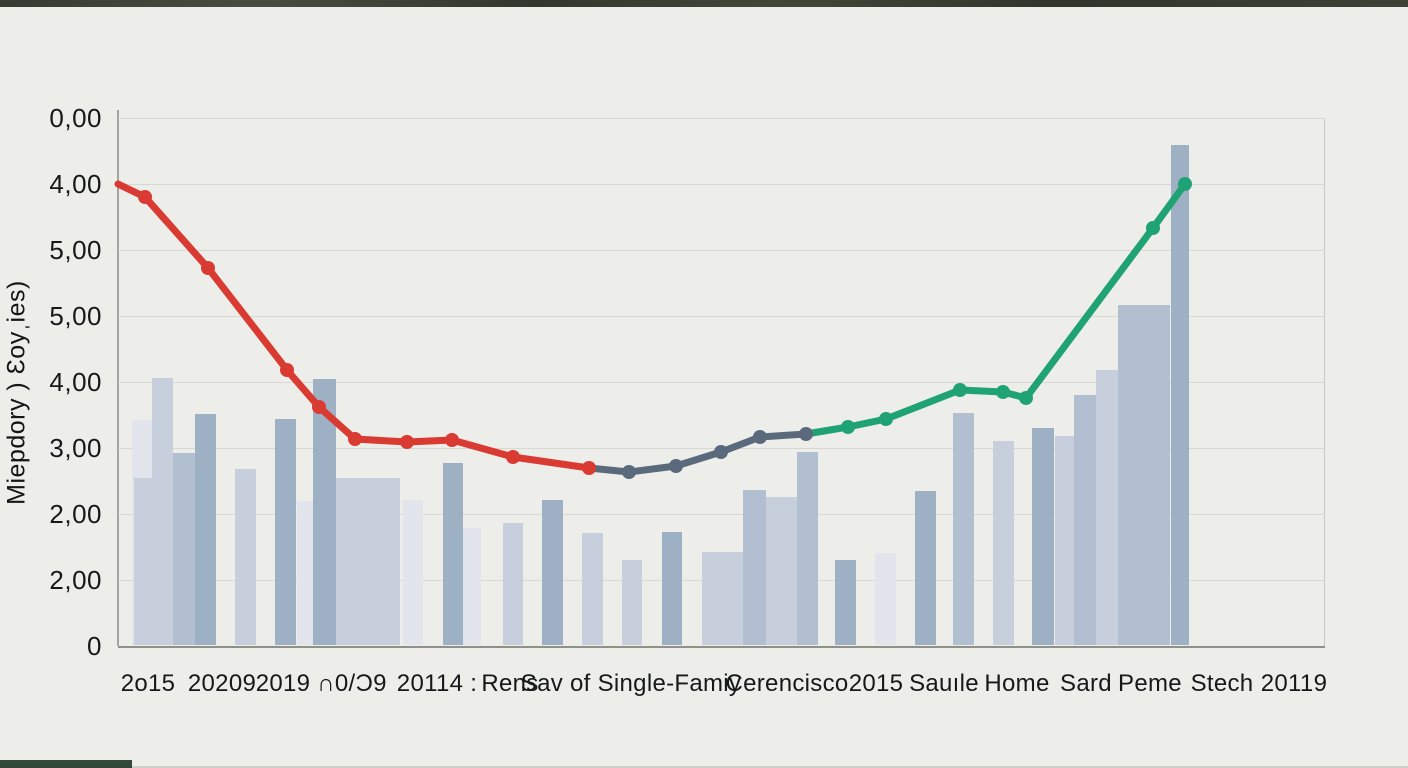  I want to click on x-tick-label: 20114 :, so click(437, 683).